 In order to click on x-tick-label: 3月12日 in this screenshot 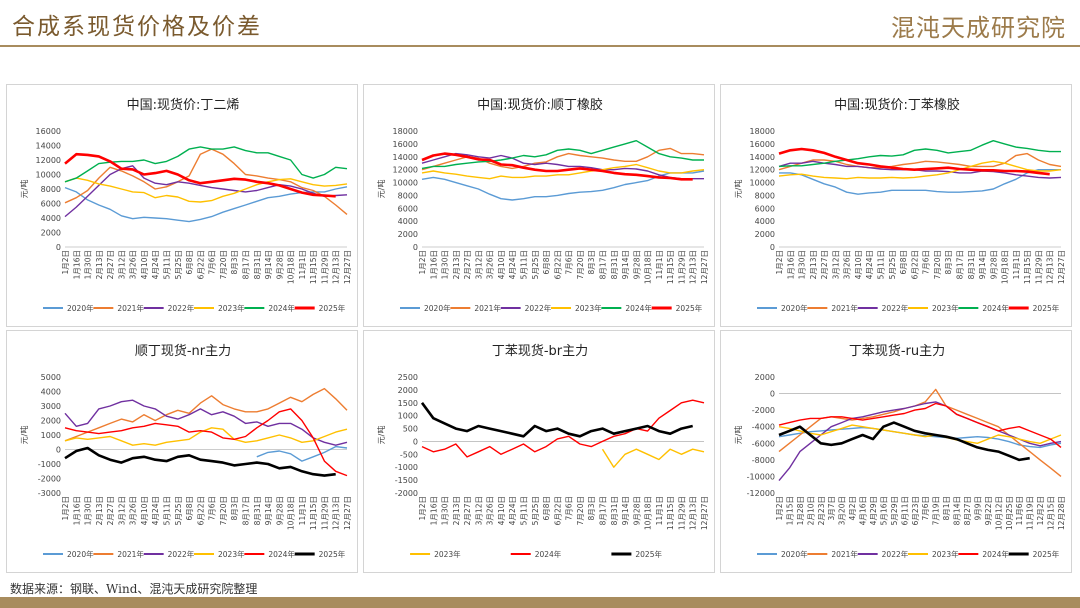, I will do `click(835, 264)`.